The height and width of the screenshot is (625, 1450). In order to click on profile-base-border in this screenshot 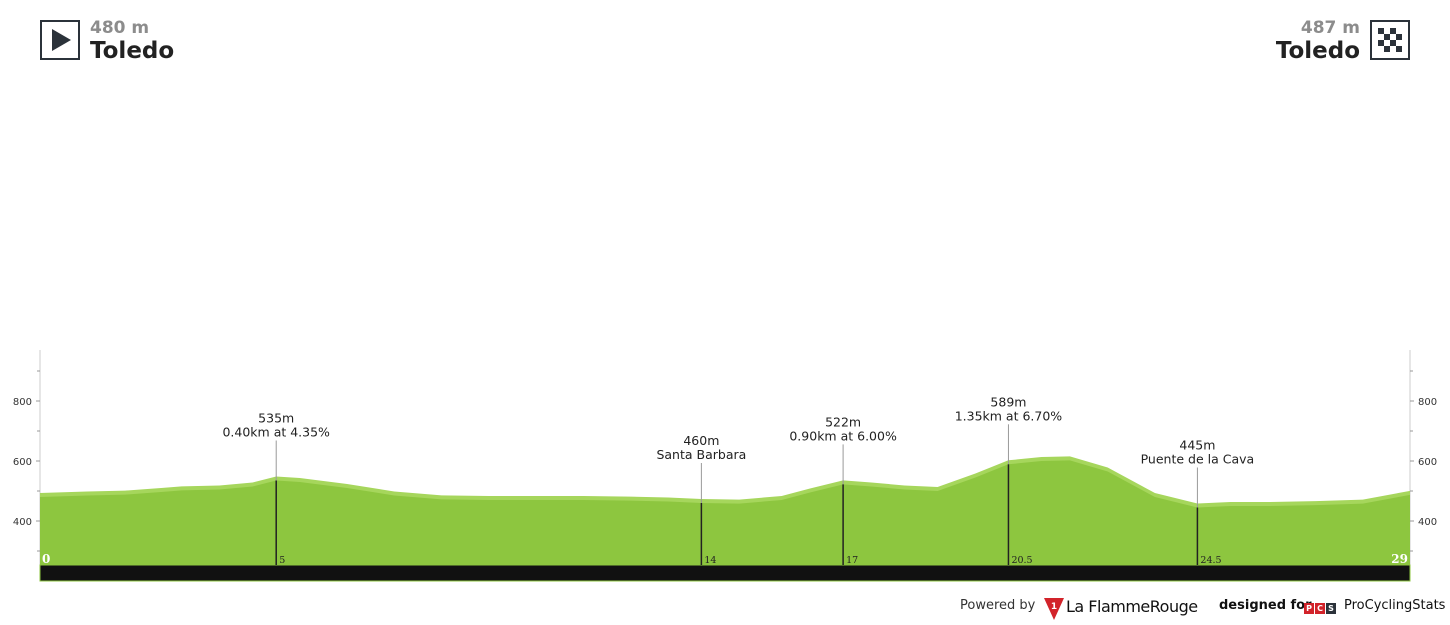, I will do `click(725, 573)`.